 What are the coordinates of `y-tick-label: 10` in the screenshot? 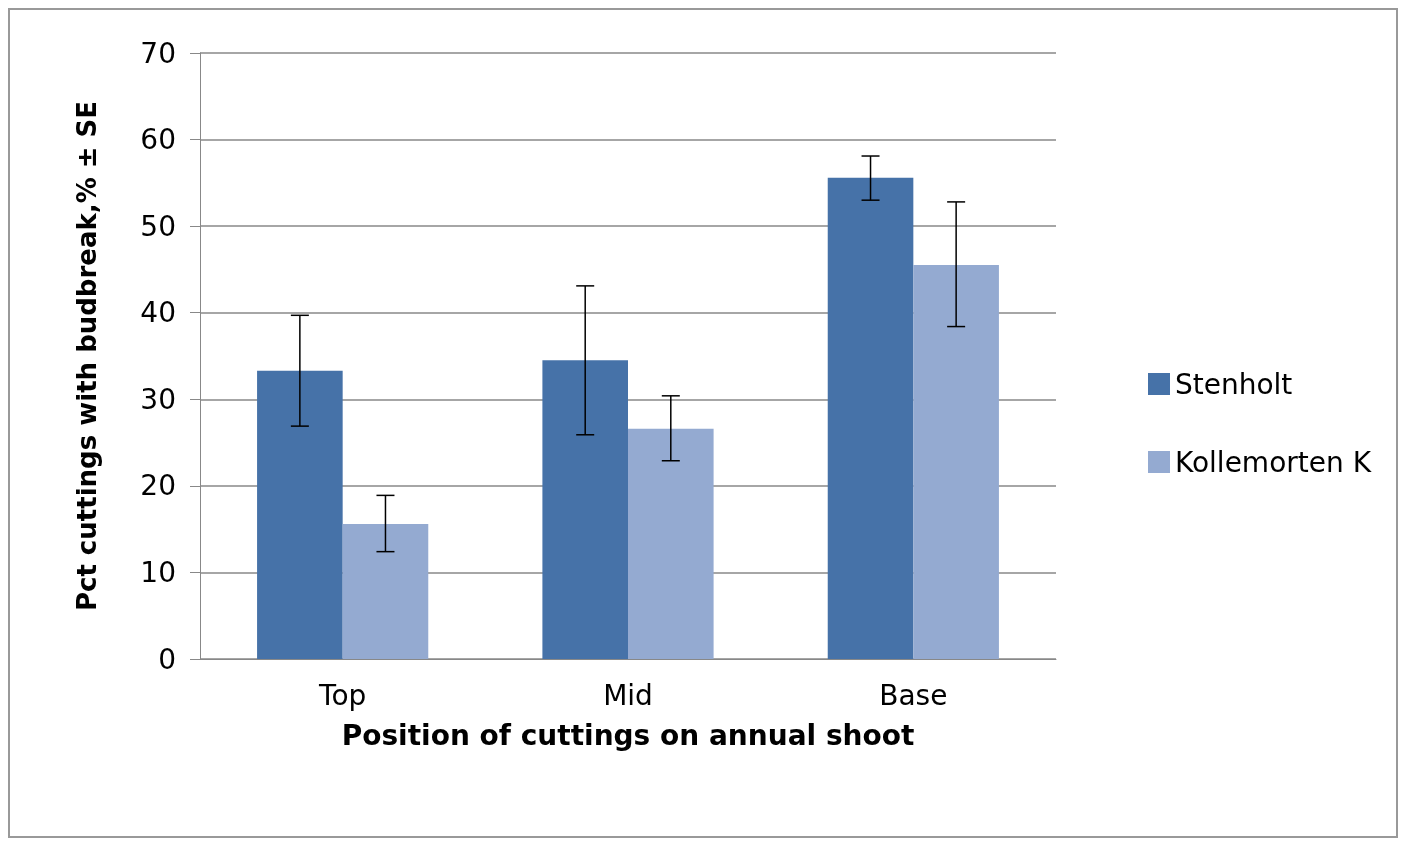 It's located at (158, 572).